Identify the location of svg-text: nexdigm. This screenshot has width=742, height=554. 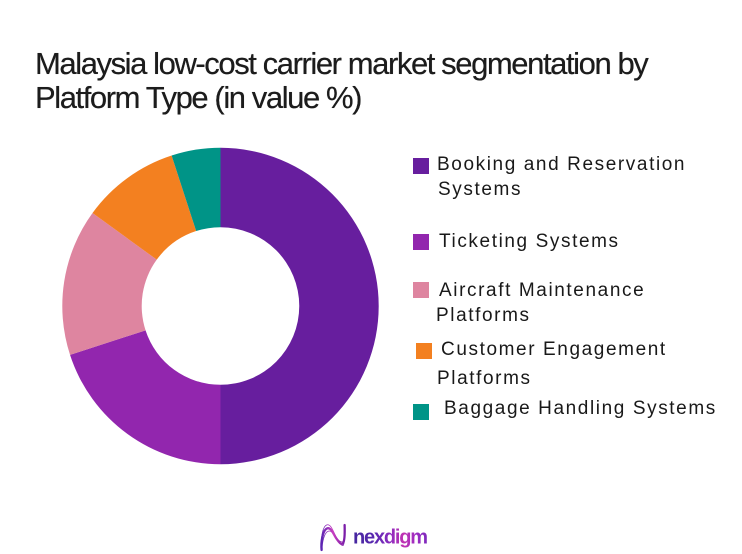
(390, 538).